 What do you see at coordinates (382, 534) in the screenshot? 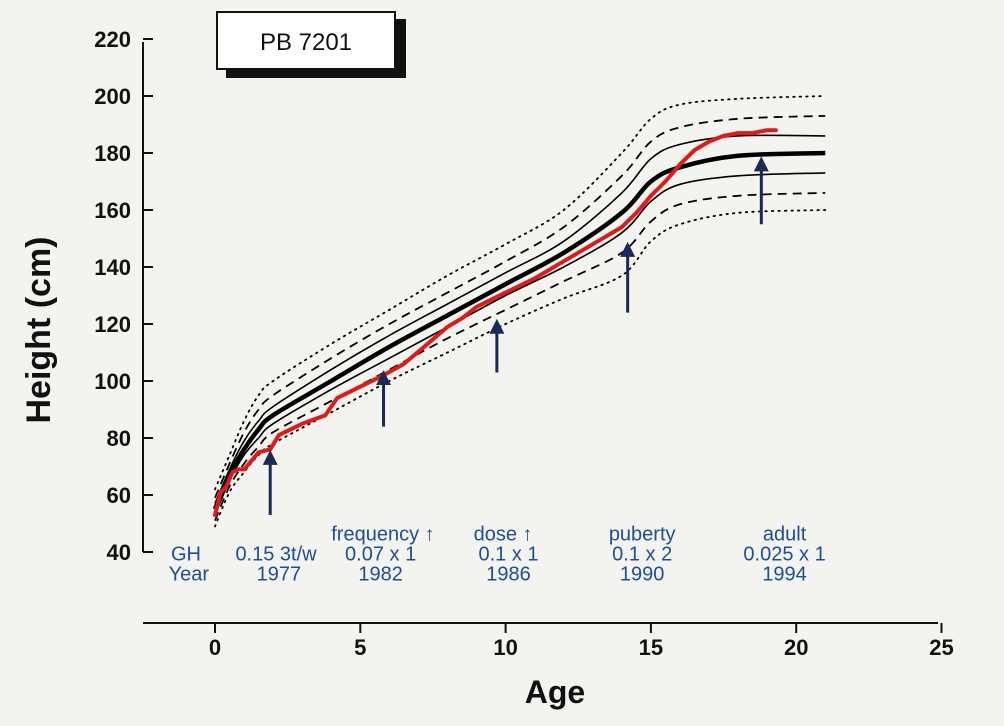
I see `annotation-label: frequency ↑` at bounding box center [382, 534].